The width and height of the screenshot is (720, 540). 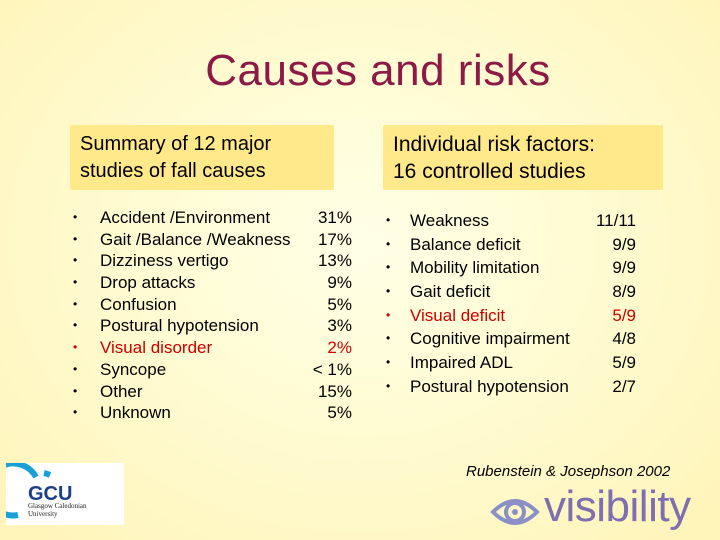 I want to click on cause-label: Accident /Environment, so click(x=185, y=217).